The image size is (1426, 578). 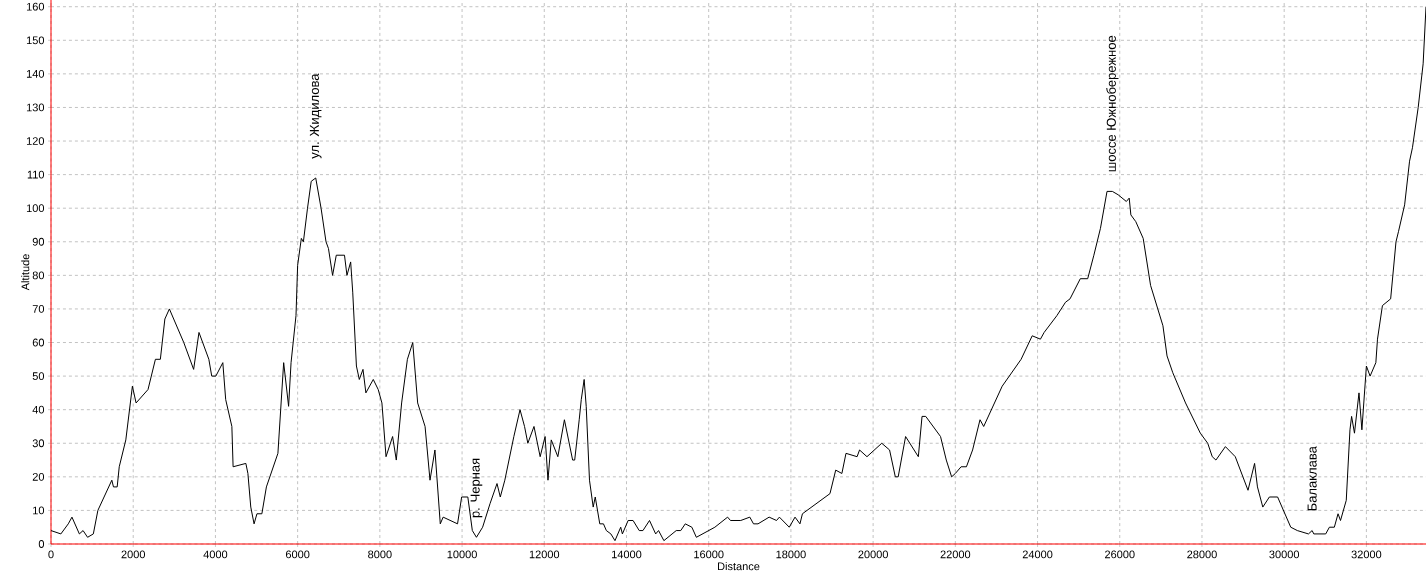 I want to click on x-tick-label: 18000, so click(x=791, y=554).